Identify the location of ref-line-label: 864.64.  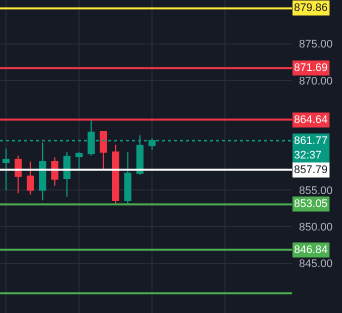
(311, 120).